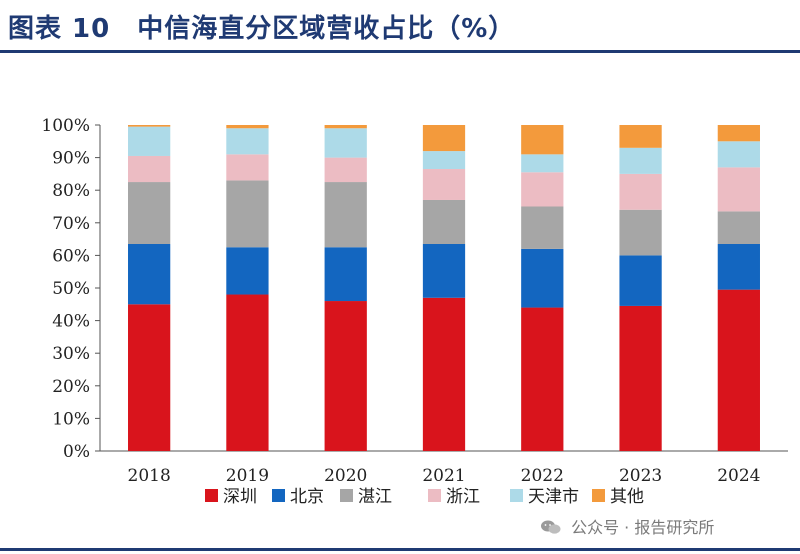  I want to click on watermark-text: 公众号 · 报告研究所, so click(643, 527).